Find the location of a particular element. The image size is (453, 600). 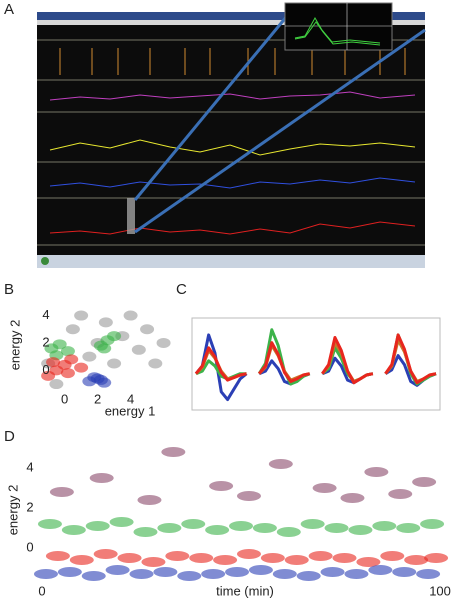

x-axis-label: time (min) is located at coordinates (245, 590).